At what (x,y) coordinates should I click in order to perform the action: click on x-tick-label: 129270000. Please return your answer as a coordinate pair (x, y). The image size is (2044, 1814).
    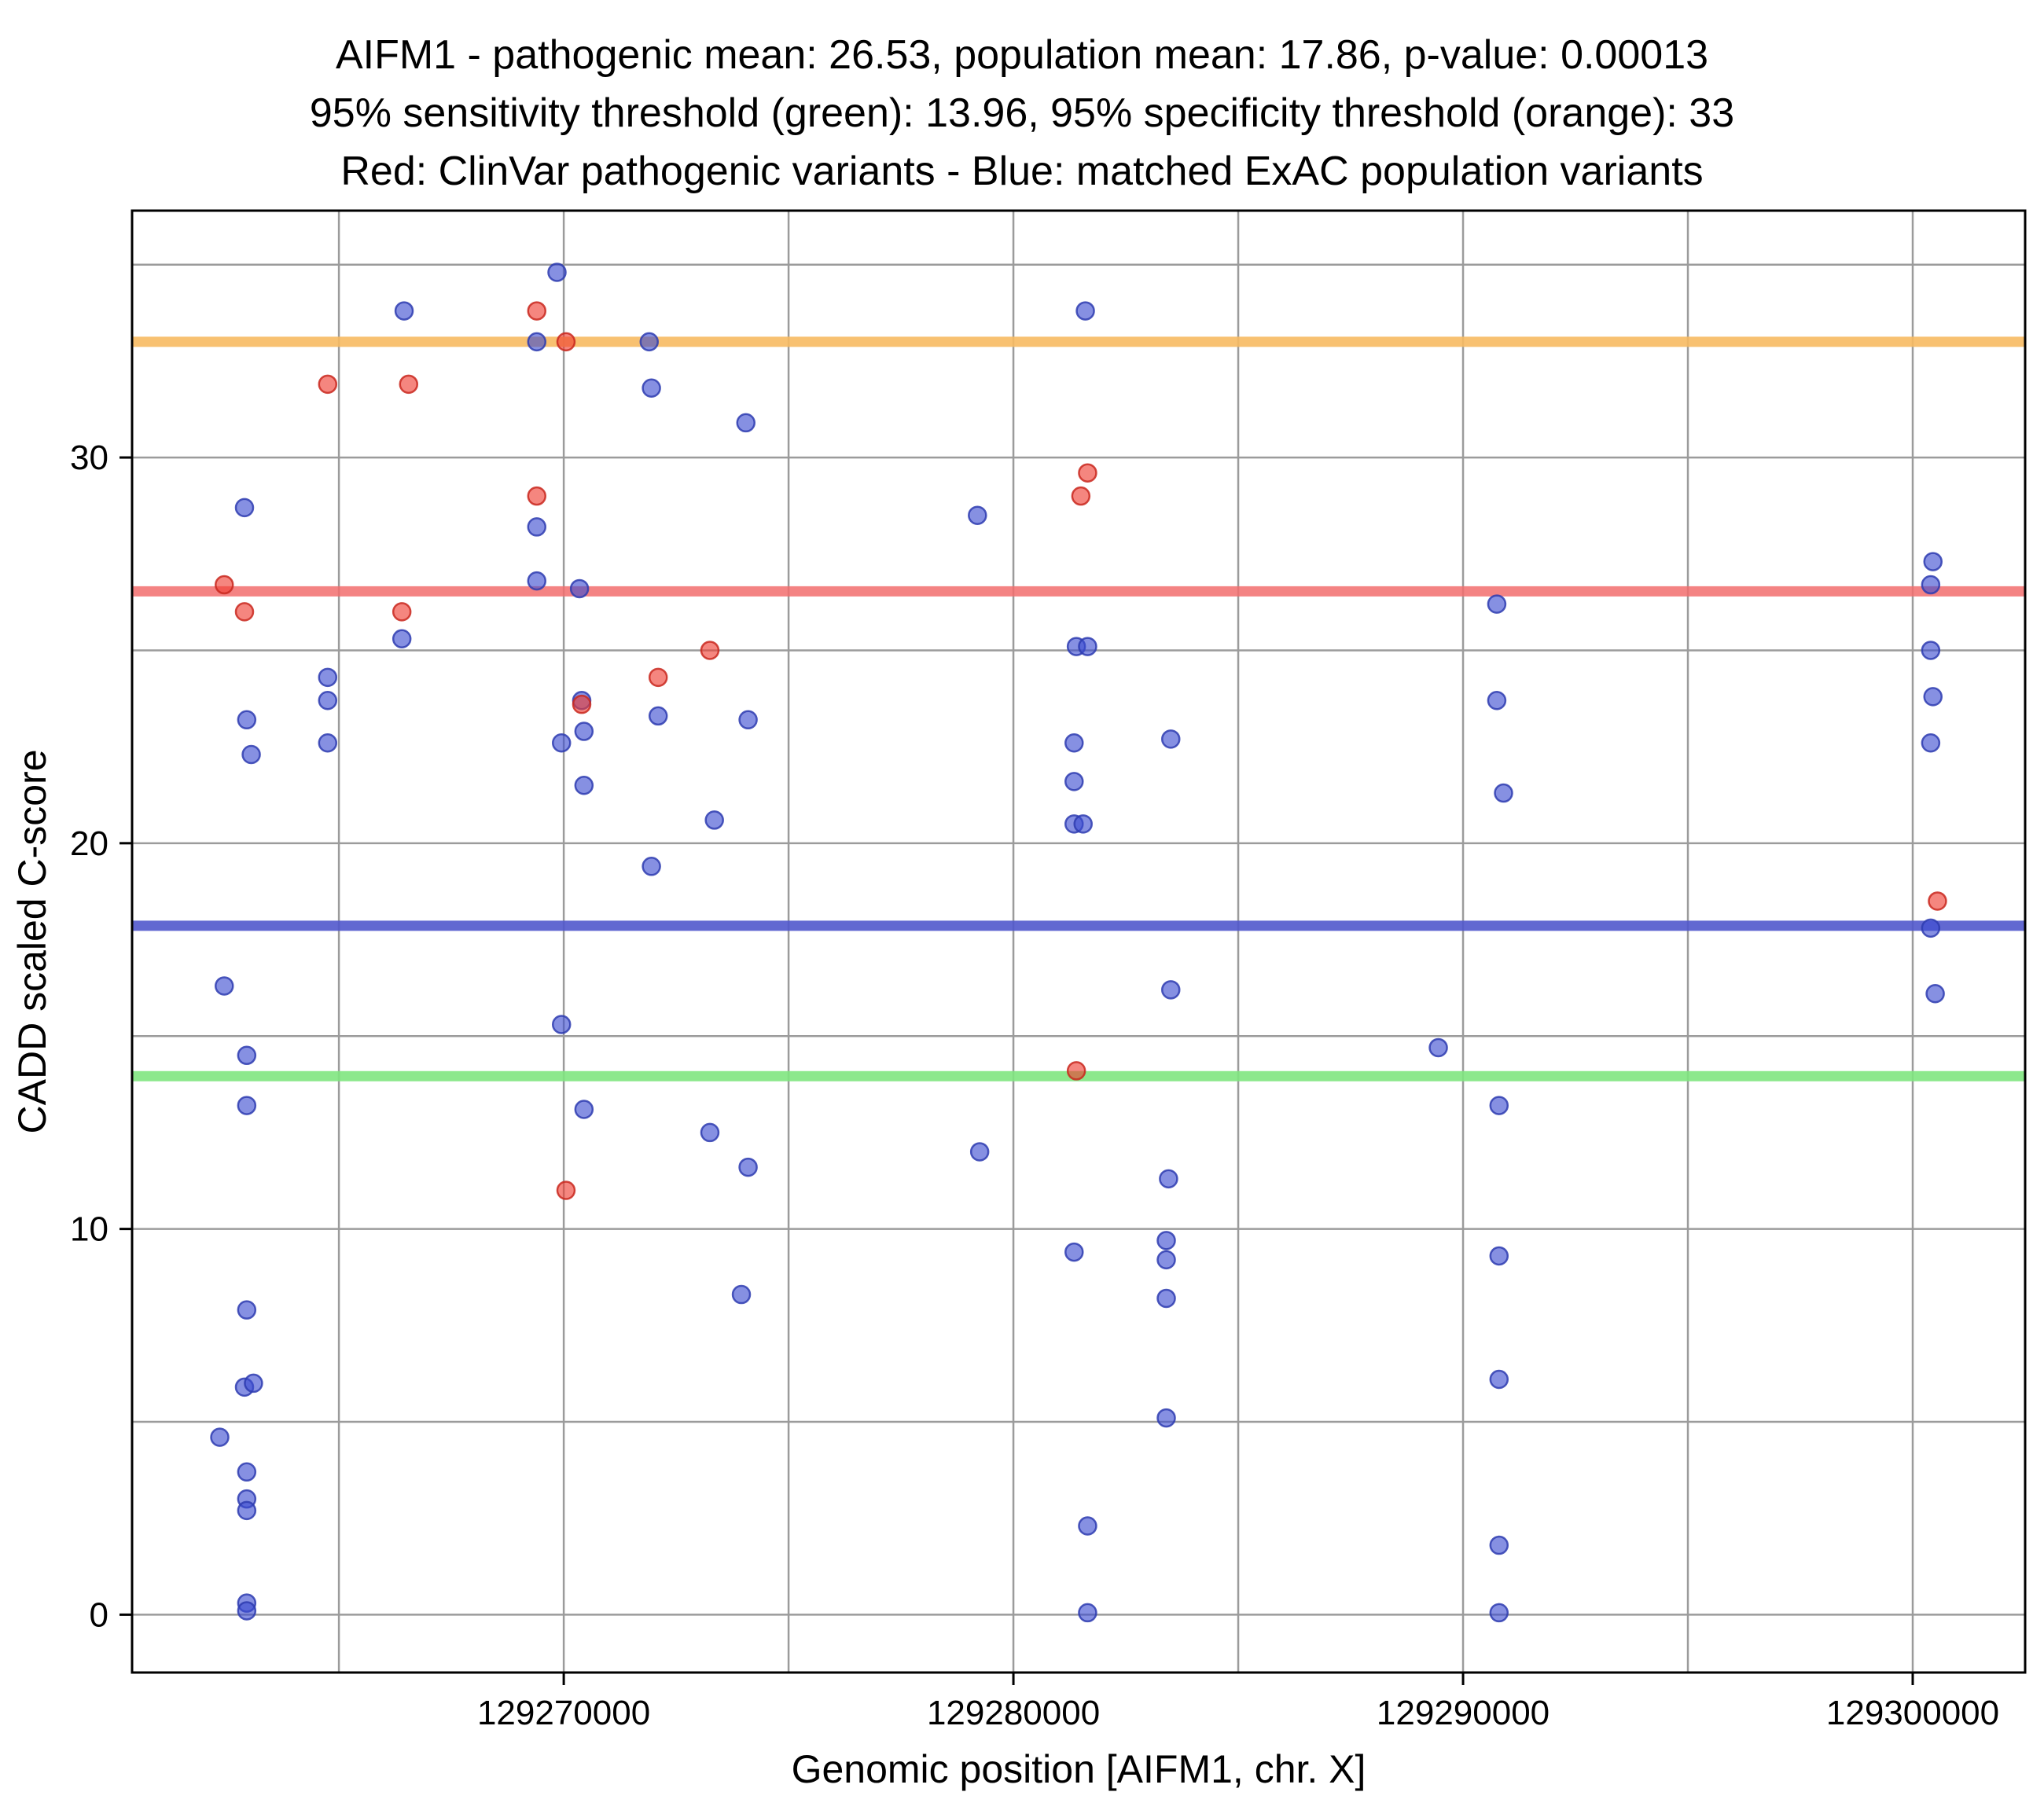
    Looking at the image, I should click on (563, 1713).